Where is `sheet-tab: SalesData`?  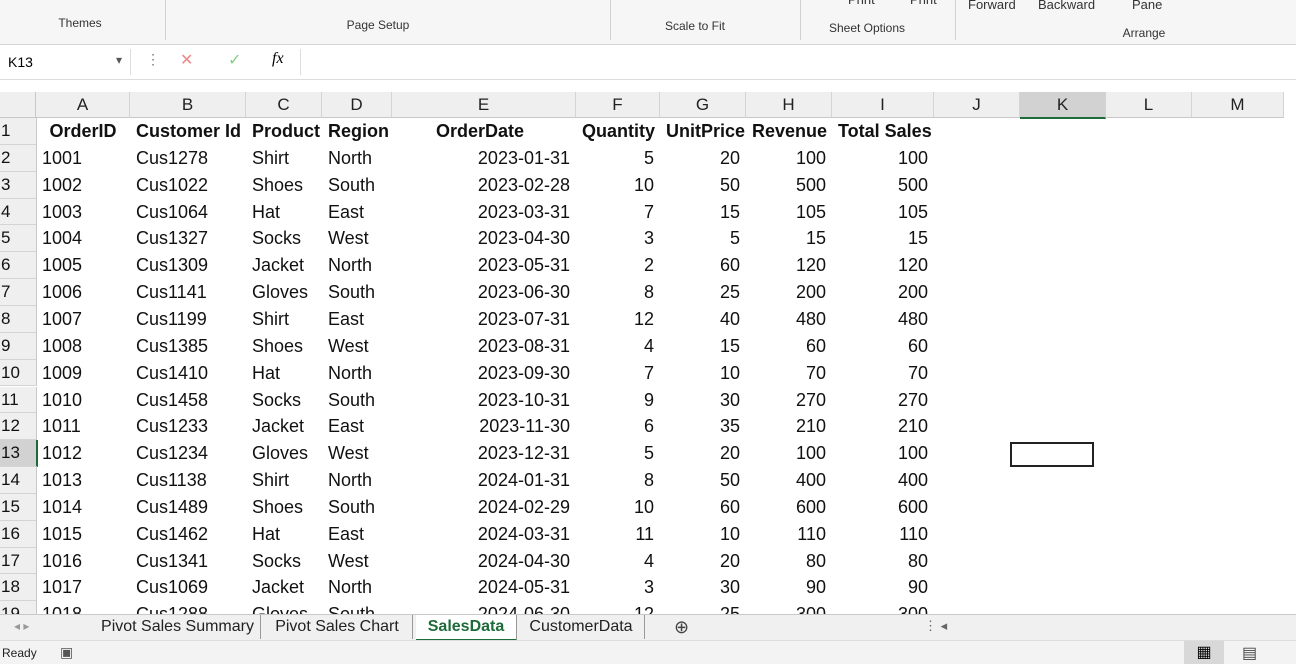 sheet-tab: SalesData is located at coordinates (466, 628).